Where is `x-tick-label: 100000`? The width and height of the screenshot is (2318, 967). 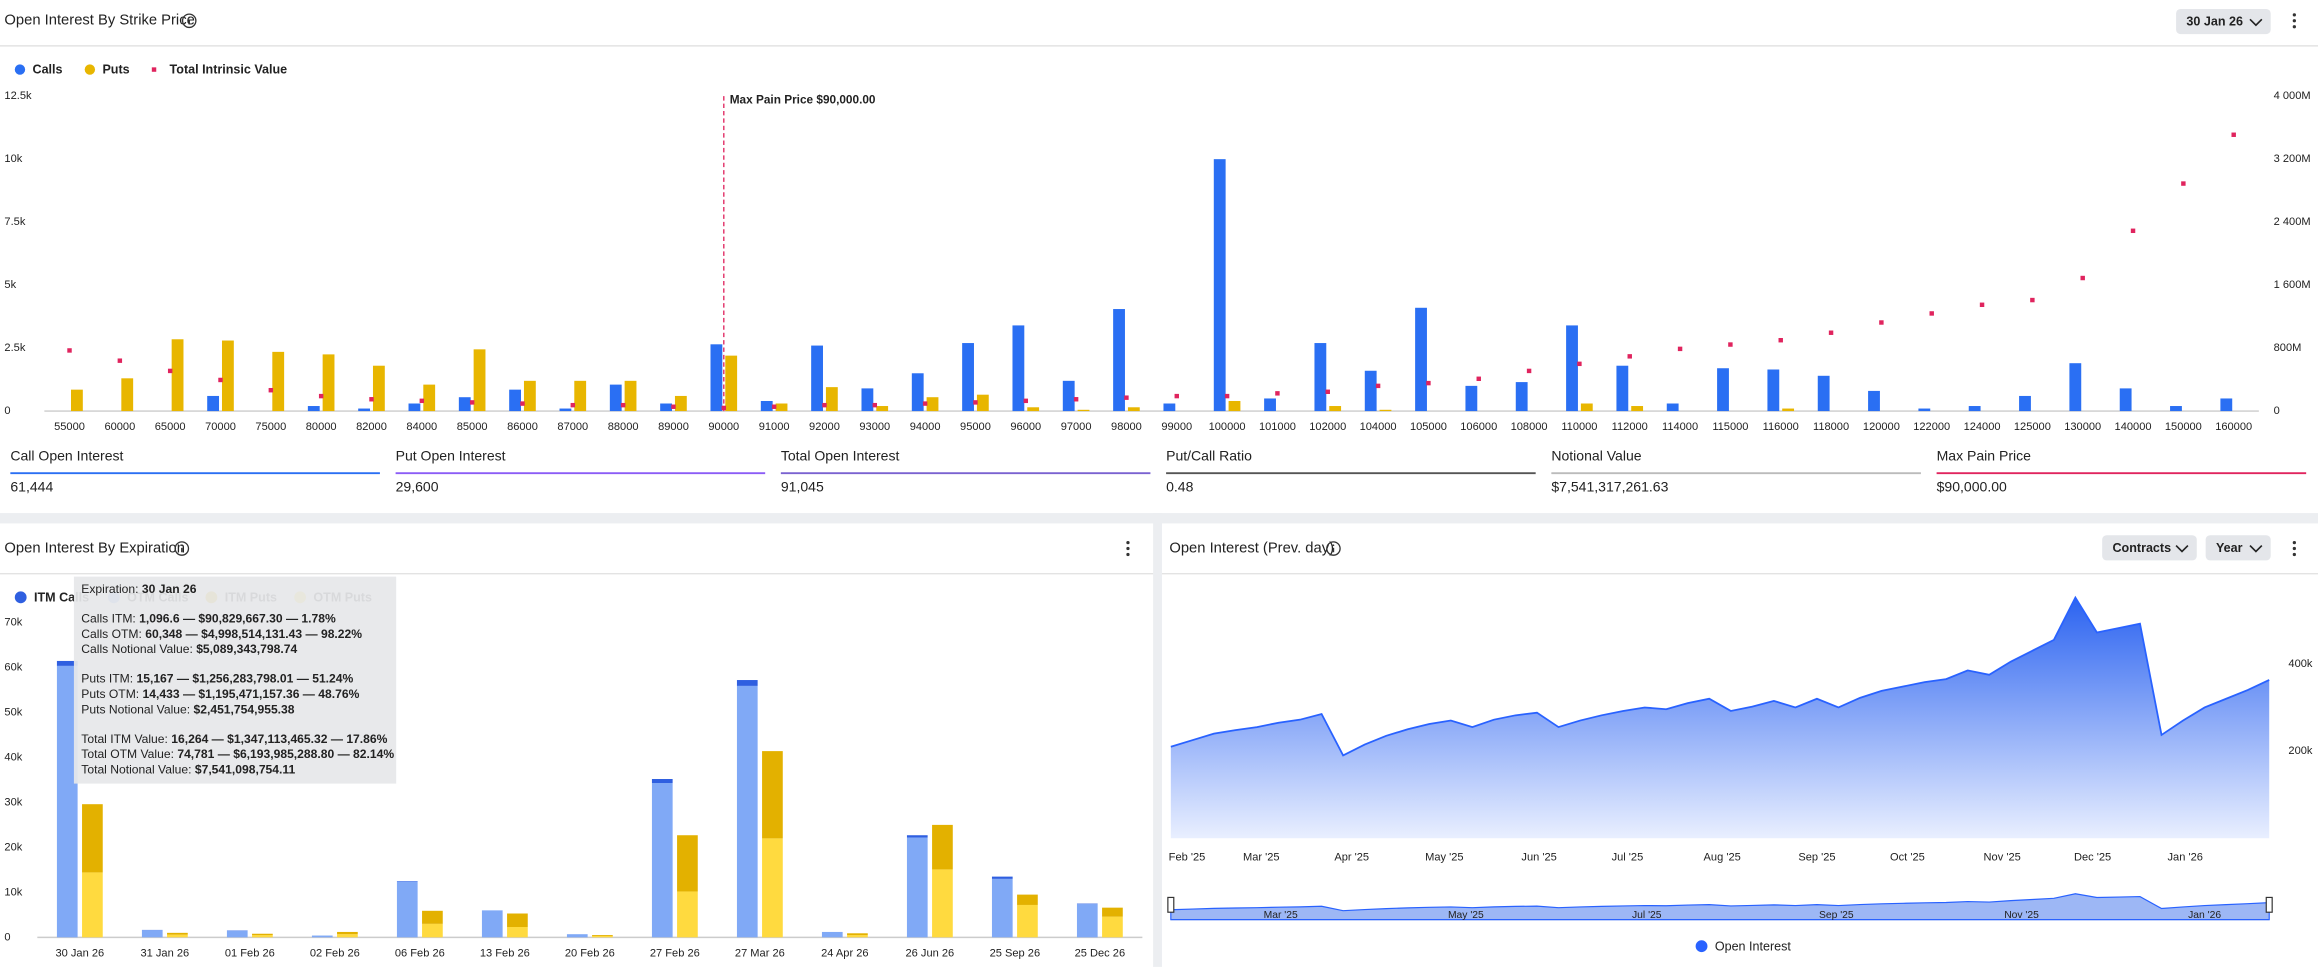
x-tick-label: 100000 is located at coordinates (1227, 427).